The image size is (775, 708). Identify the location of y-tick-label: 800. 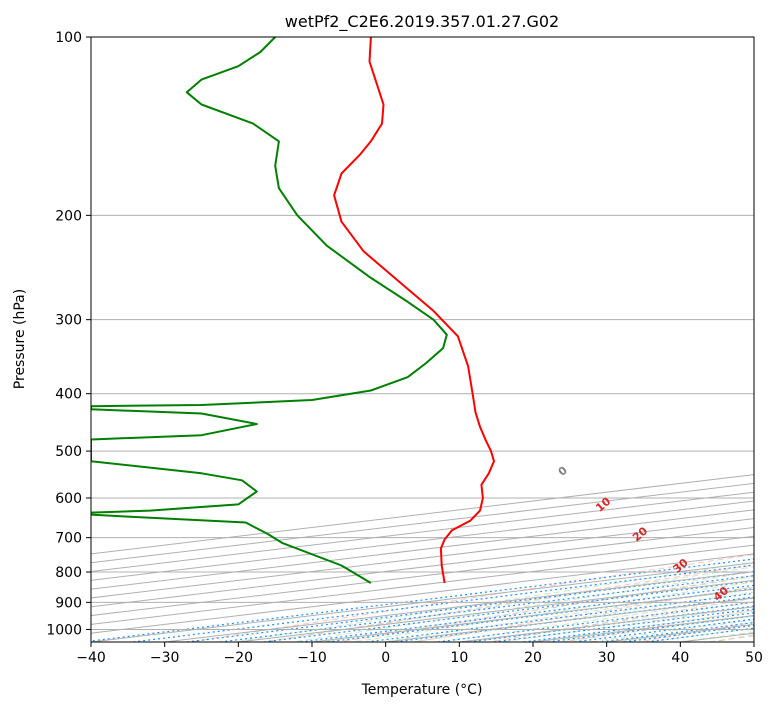
(68, 573).